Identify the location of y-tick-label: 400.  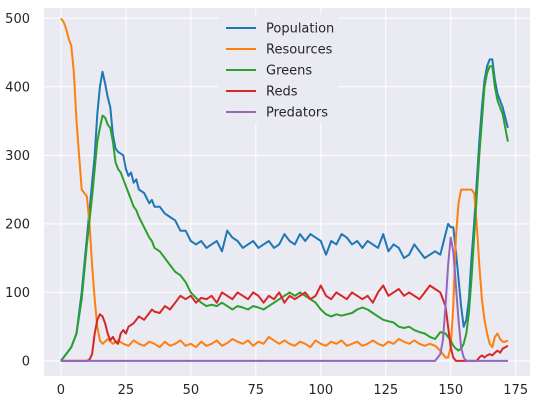
(17, 87).